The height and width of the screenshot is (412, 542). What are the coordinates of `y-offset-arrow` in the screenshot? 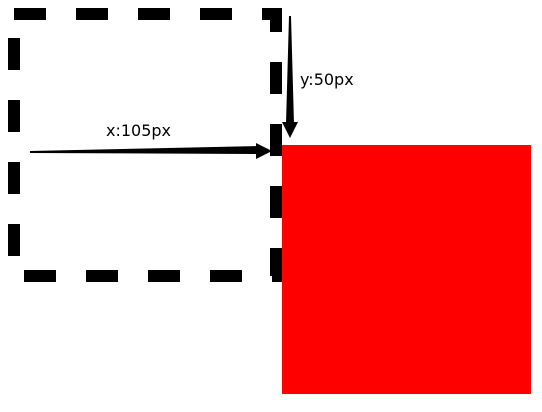 It's located at (290, 77).